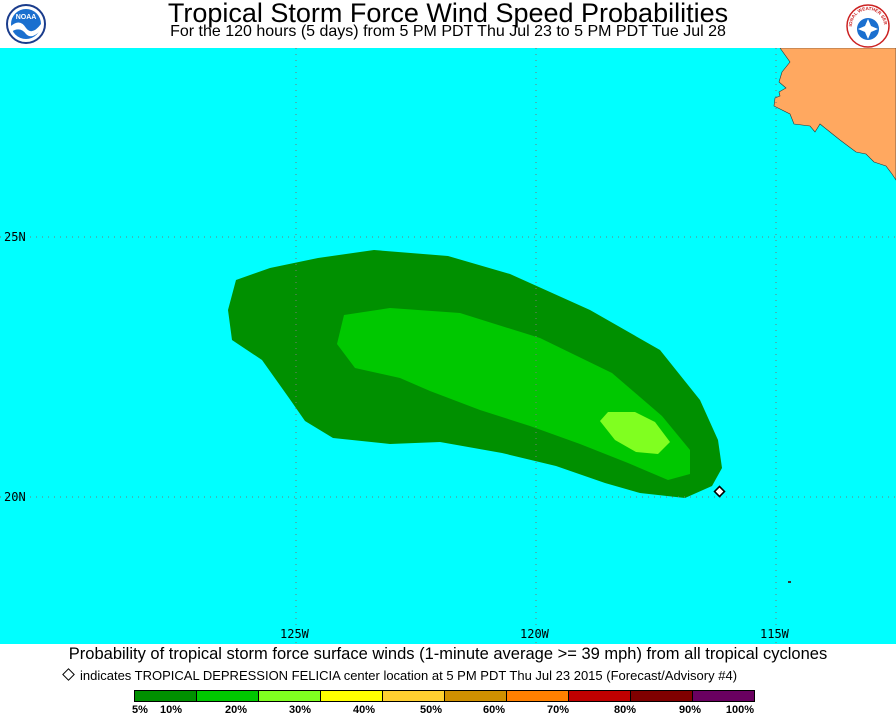 This screenshot has height=718, width=896. Describe the element at coordinates (431, 710) in the screenshot. I see `legend-label: 50%` at that location.